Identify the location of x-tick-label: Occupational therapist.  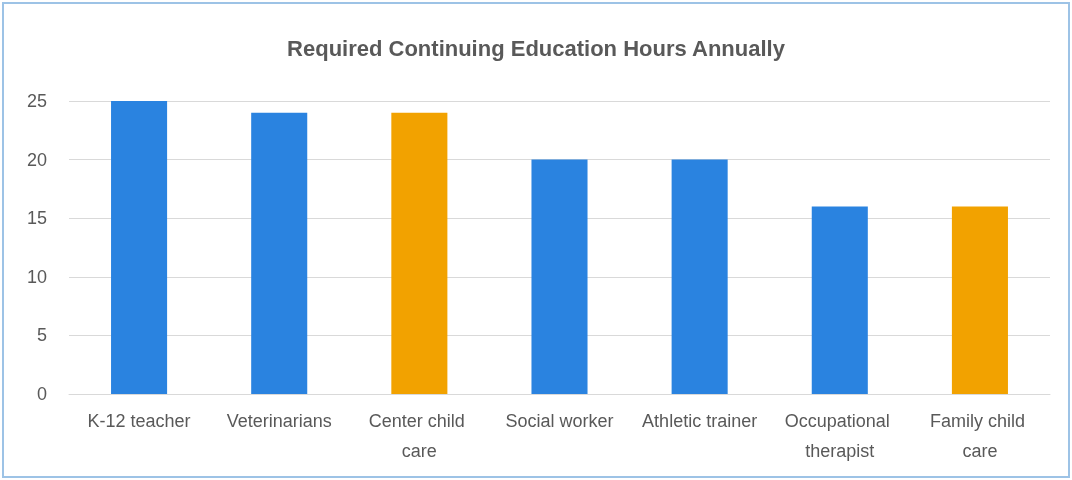
(839, 436).